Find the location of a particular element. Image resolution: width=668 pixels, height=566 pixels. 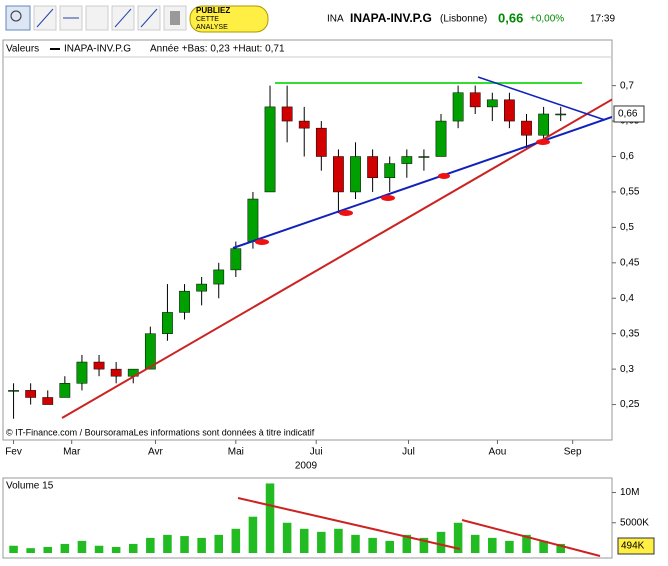

x-tick-label: Mar is located at coordinates (72, 452).